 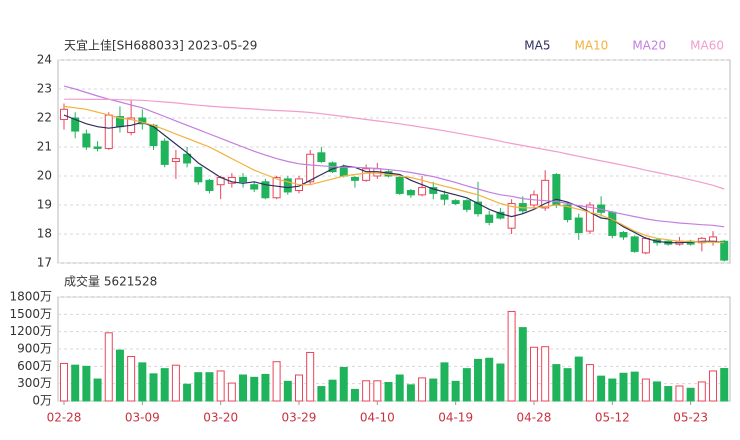 What do you see at coordinates (537, 46) in the screenshot?
I see `legend-entry: MA5` at bounding box center [537, 46].